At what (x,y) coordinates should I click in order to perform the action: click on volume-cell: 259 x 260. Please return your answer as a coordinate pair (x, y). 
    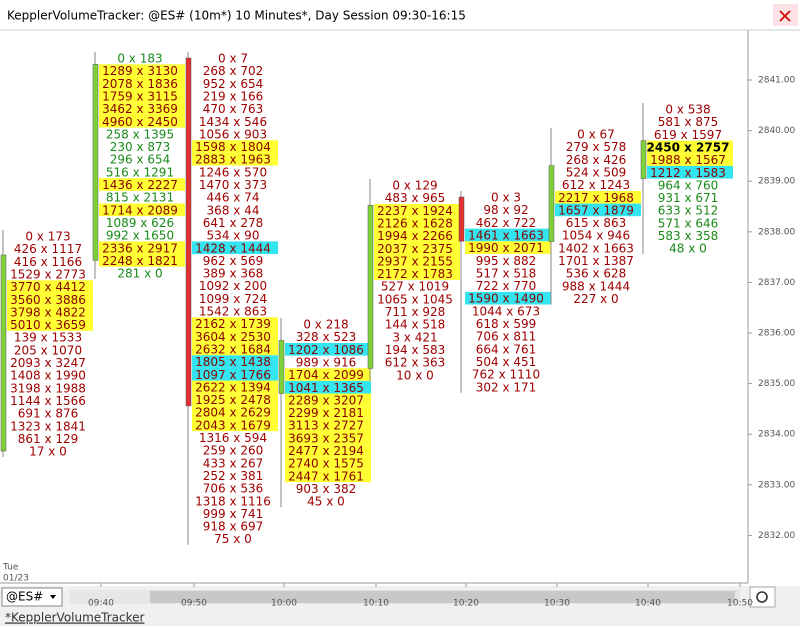
    Looking at the image, I should click on (233, 451).